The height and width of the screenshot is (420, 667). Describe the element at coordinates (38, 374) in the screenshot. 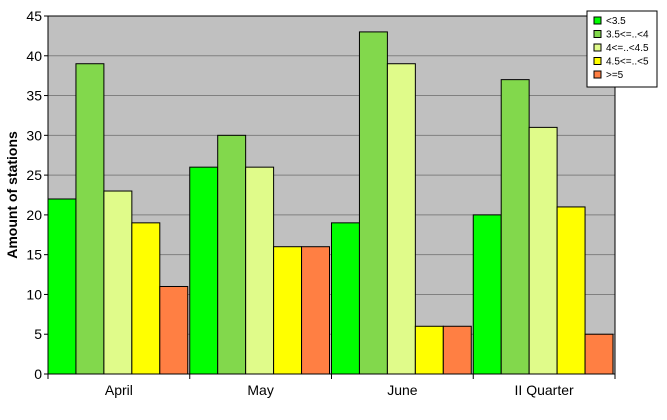

I see `y-tick-label: 0` at that location.